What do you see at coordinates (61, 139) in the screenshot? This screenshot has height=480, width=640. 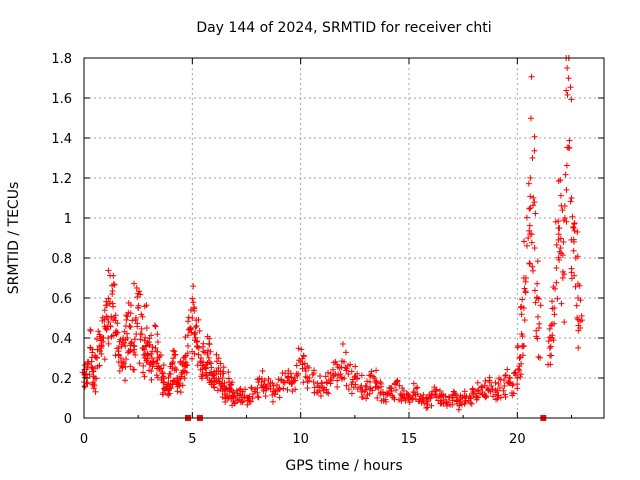 I see `y-tick-label: 1.4` at bounding box center [61, 139].